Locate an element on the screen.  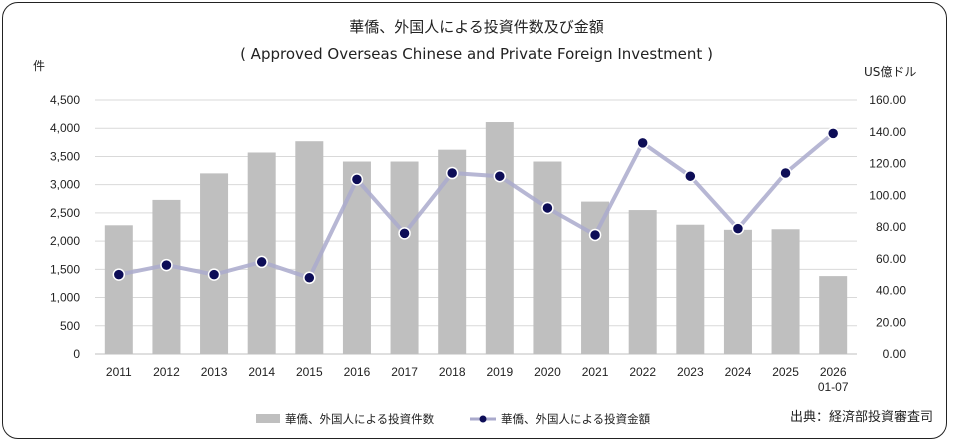
right-axis-tick-label: 120.00 is located at coordinates (887, 164).